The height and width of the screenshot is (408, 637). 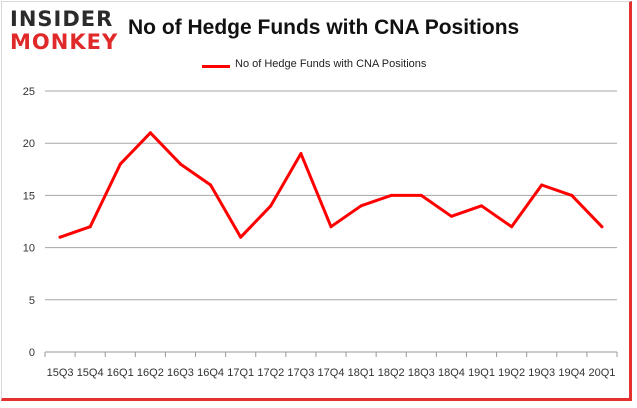 What do you see at coordinates (216, 66) in the screenshot?
I see `legend-swatch` at bounding box center [216, 66].